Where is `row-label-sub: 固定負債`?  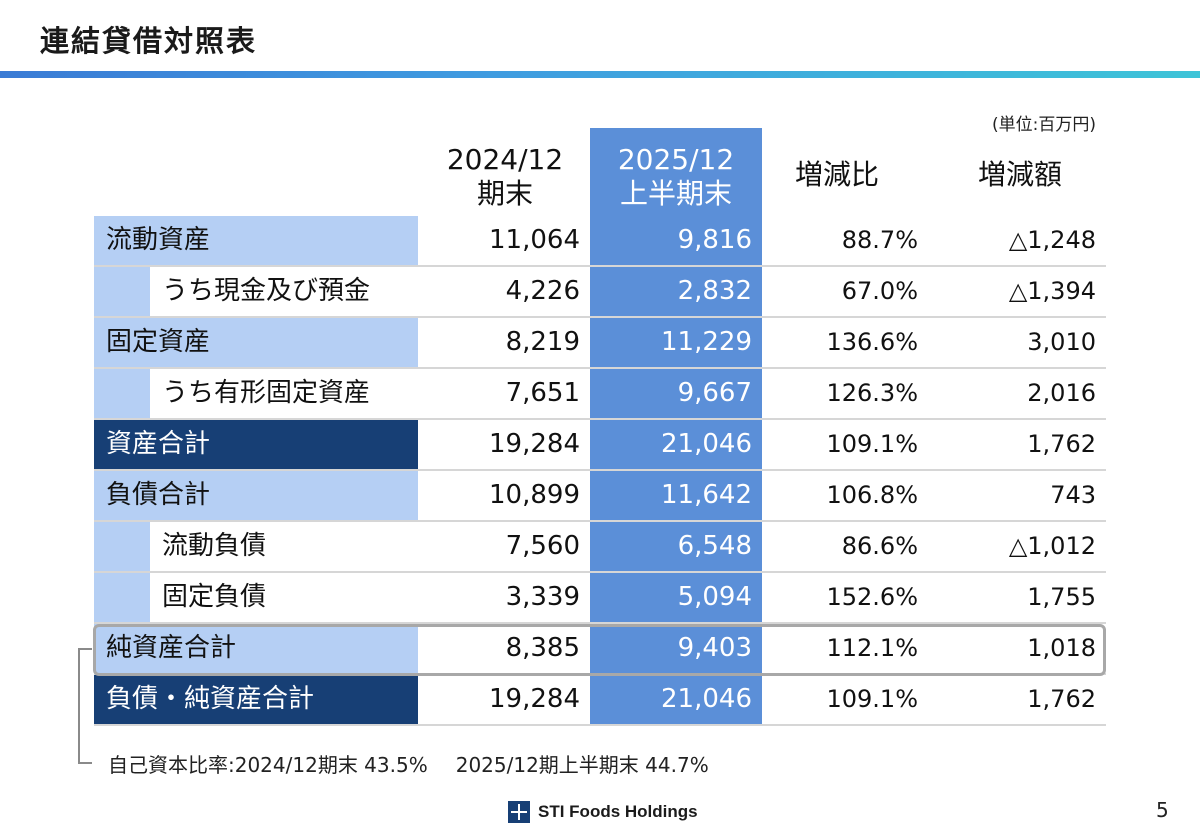 row-label-sub: 固定負債 is located at coordinates (256, 597).